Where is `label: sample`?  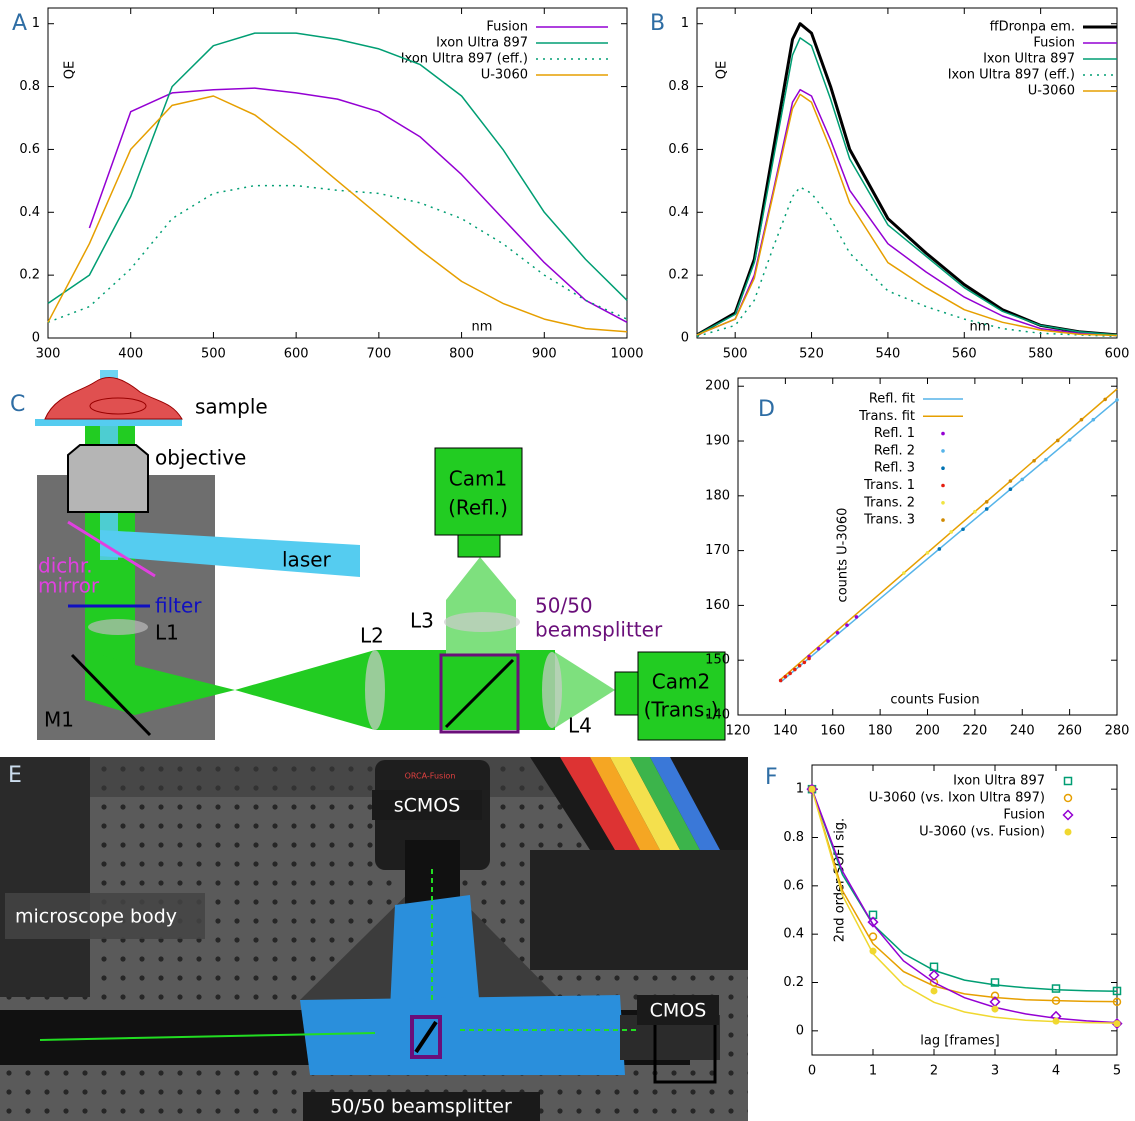 label: sample is located at coordinates (231, 407).